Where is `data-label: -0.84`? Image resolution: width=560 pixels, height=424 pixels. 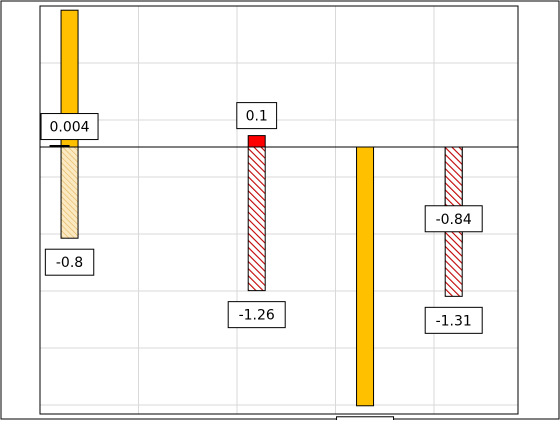 data-label: -0.84 is located at coordinates (453, 219).